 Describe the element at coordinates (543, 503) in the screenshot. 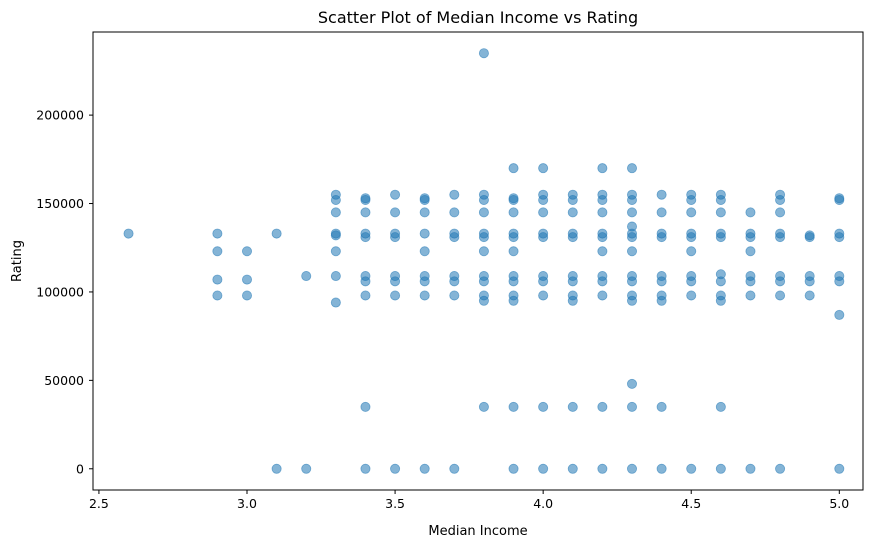

I see `x-tick-label: 4.0` at that location.